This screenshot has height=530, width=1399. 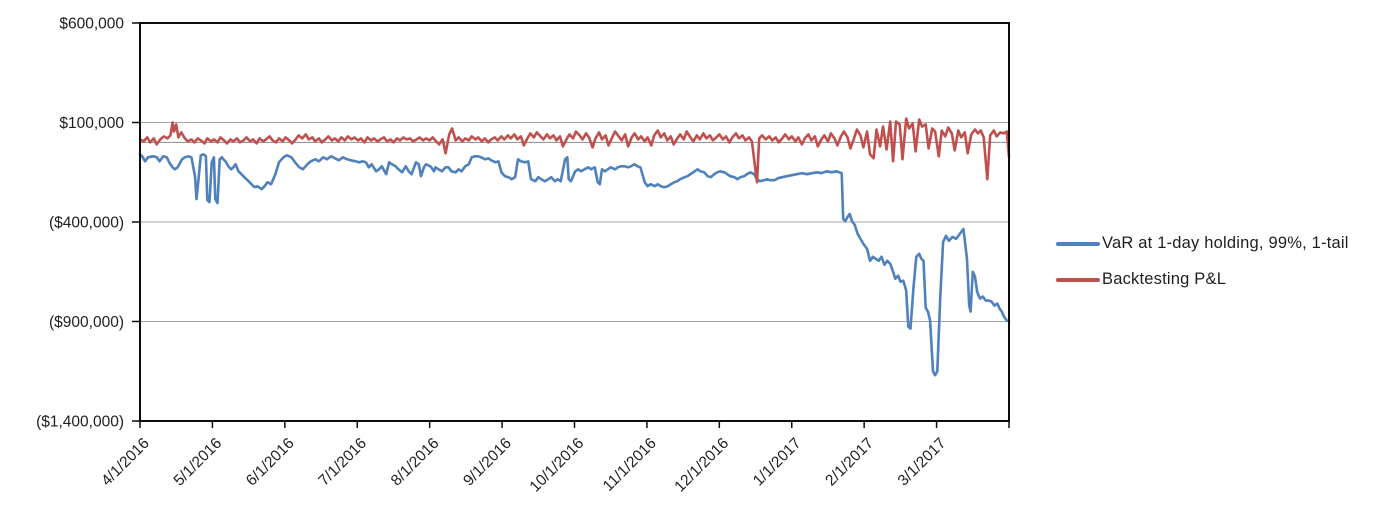 I want to click on x-tick-label: 10/1/2016, so click(x=557, y=465).